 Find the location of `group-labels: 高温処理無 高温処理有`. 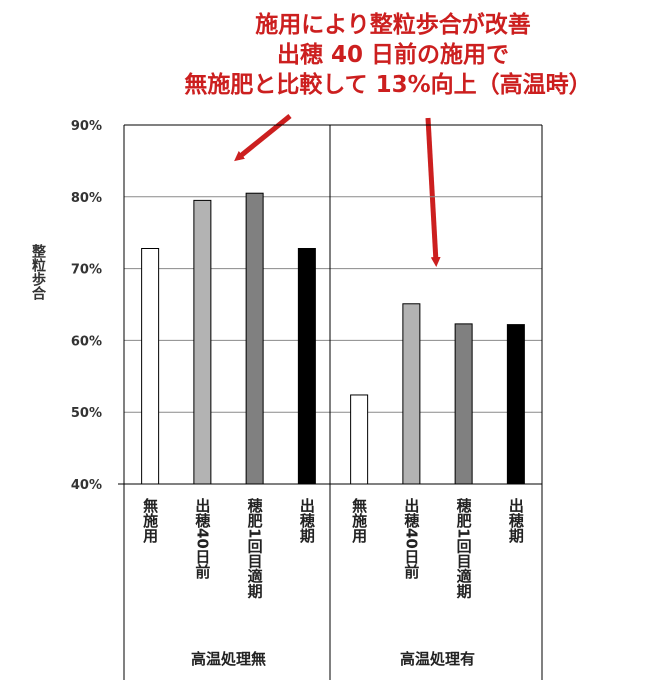

group-labels: 高温処理無 高温処理有 is located at coordinates (333, 659).